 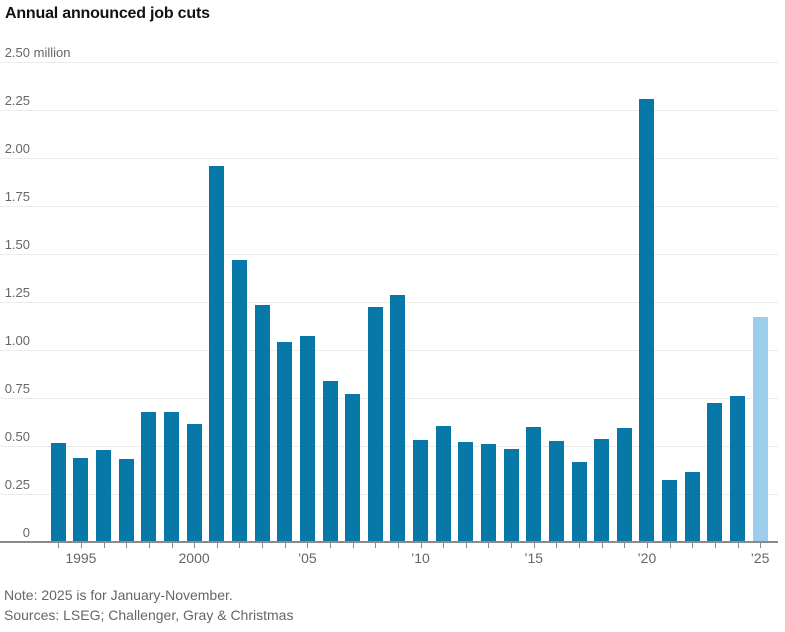 I want to click on bar-2010, so click(x=420, y=491).